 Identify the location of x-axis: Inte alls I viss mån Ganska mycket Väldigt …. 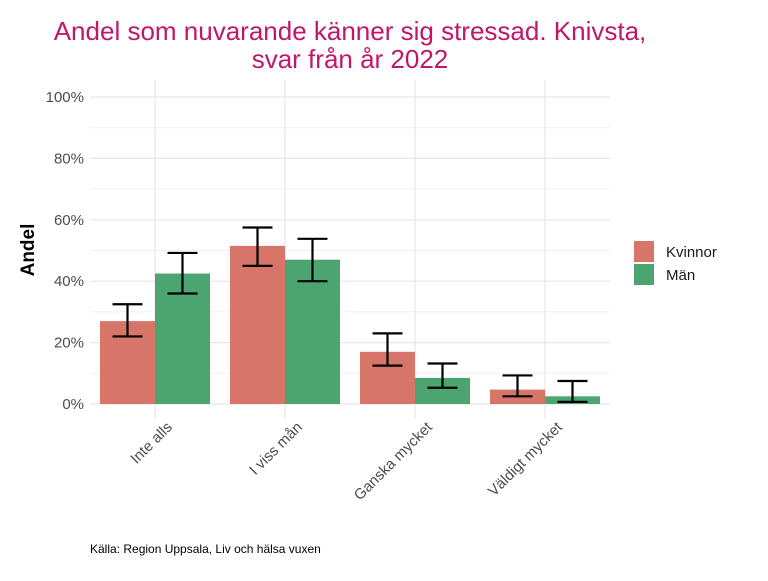
(346, 461).